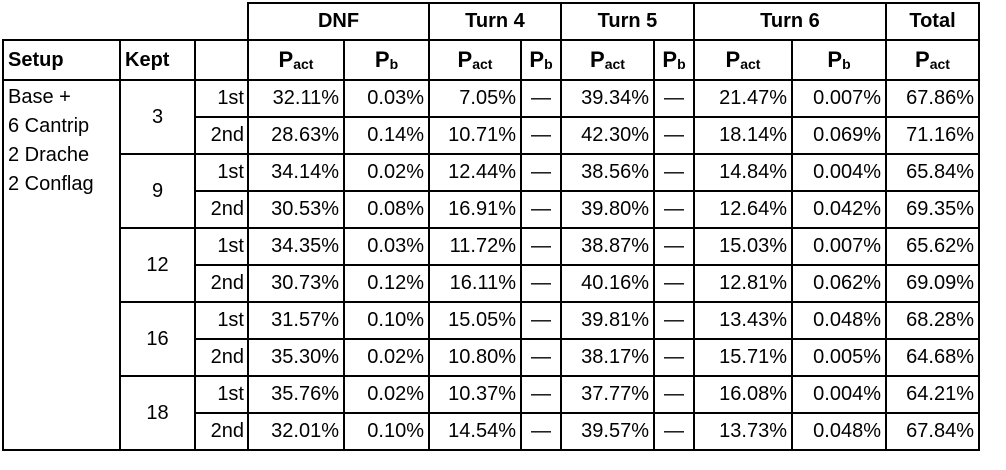 This screenshot has width=1006, height=470. What do you see at coordinates (790, 21) in the screenshot?
I see `header-turn-6: Turn 6` at bounding box center [790, 21].